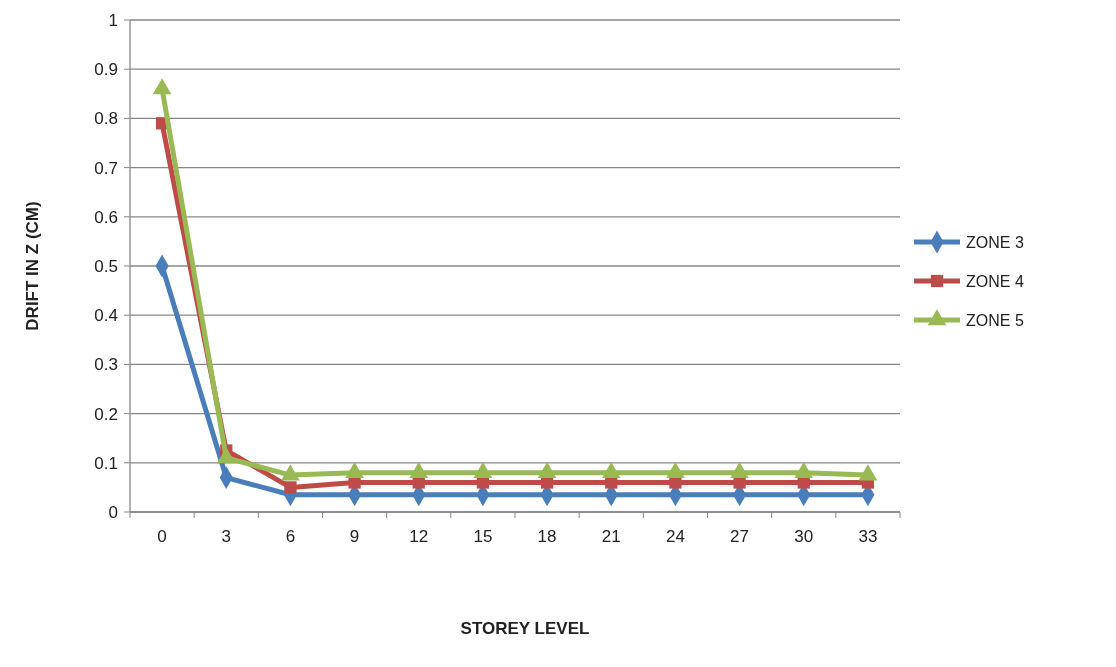  Describe the element at coordinates (113, 512) in the screenshot. I see `y-tick-label: 0` at that location.